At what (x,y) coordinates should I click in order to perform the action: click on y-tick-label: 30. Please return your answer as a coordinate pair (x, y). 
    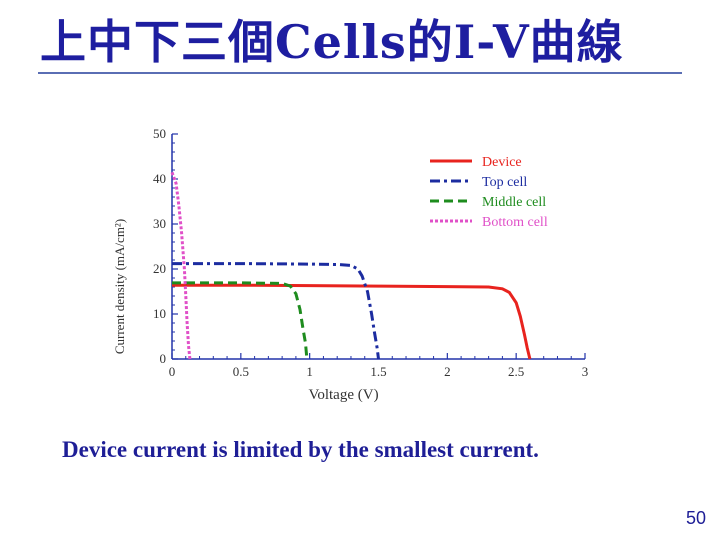
    Looking at the image, I should click on (159, 223).